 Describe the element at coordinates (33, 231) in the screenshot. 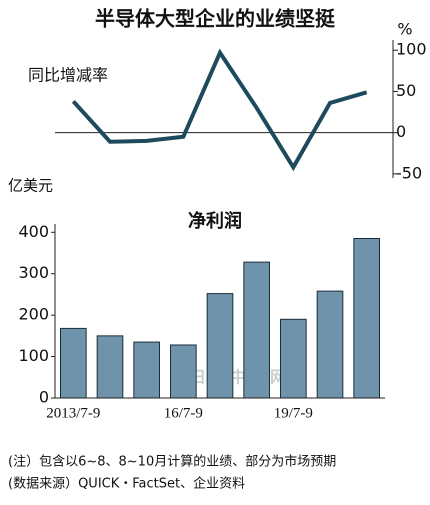

I see `y-tick-label: 400` at that location.